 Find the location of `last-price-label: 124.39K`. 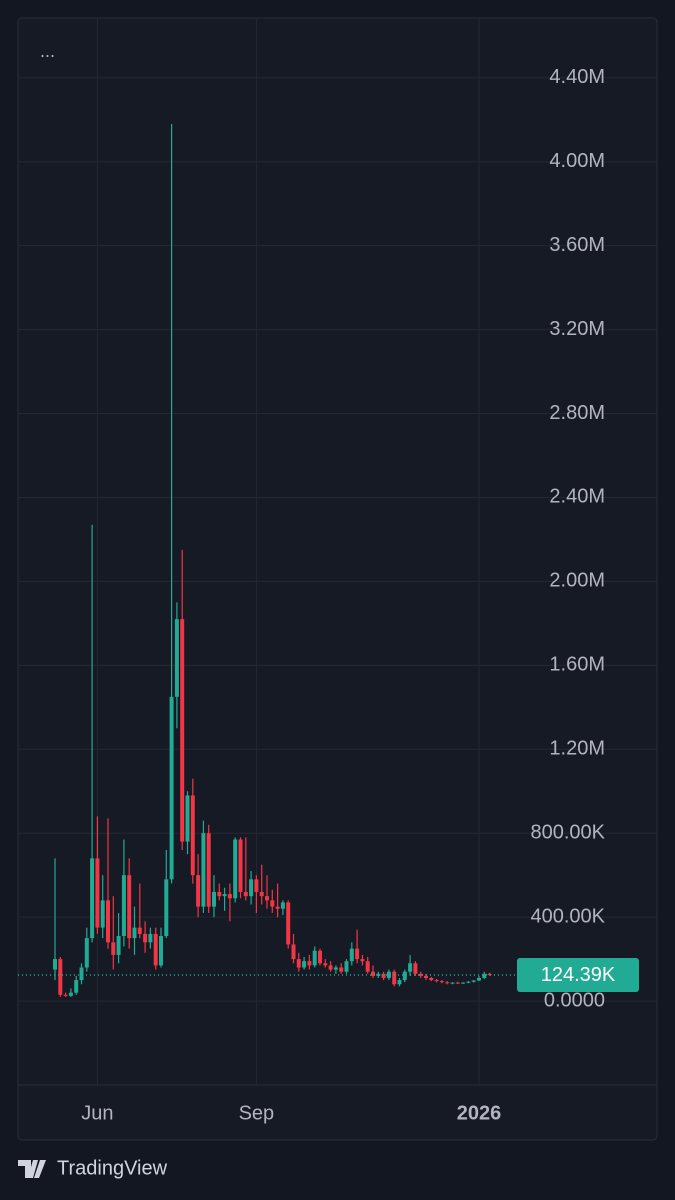

last-price-label: 124.39K is located at coordinates (578, 975).